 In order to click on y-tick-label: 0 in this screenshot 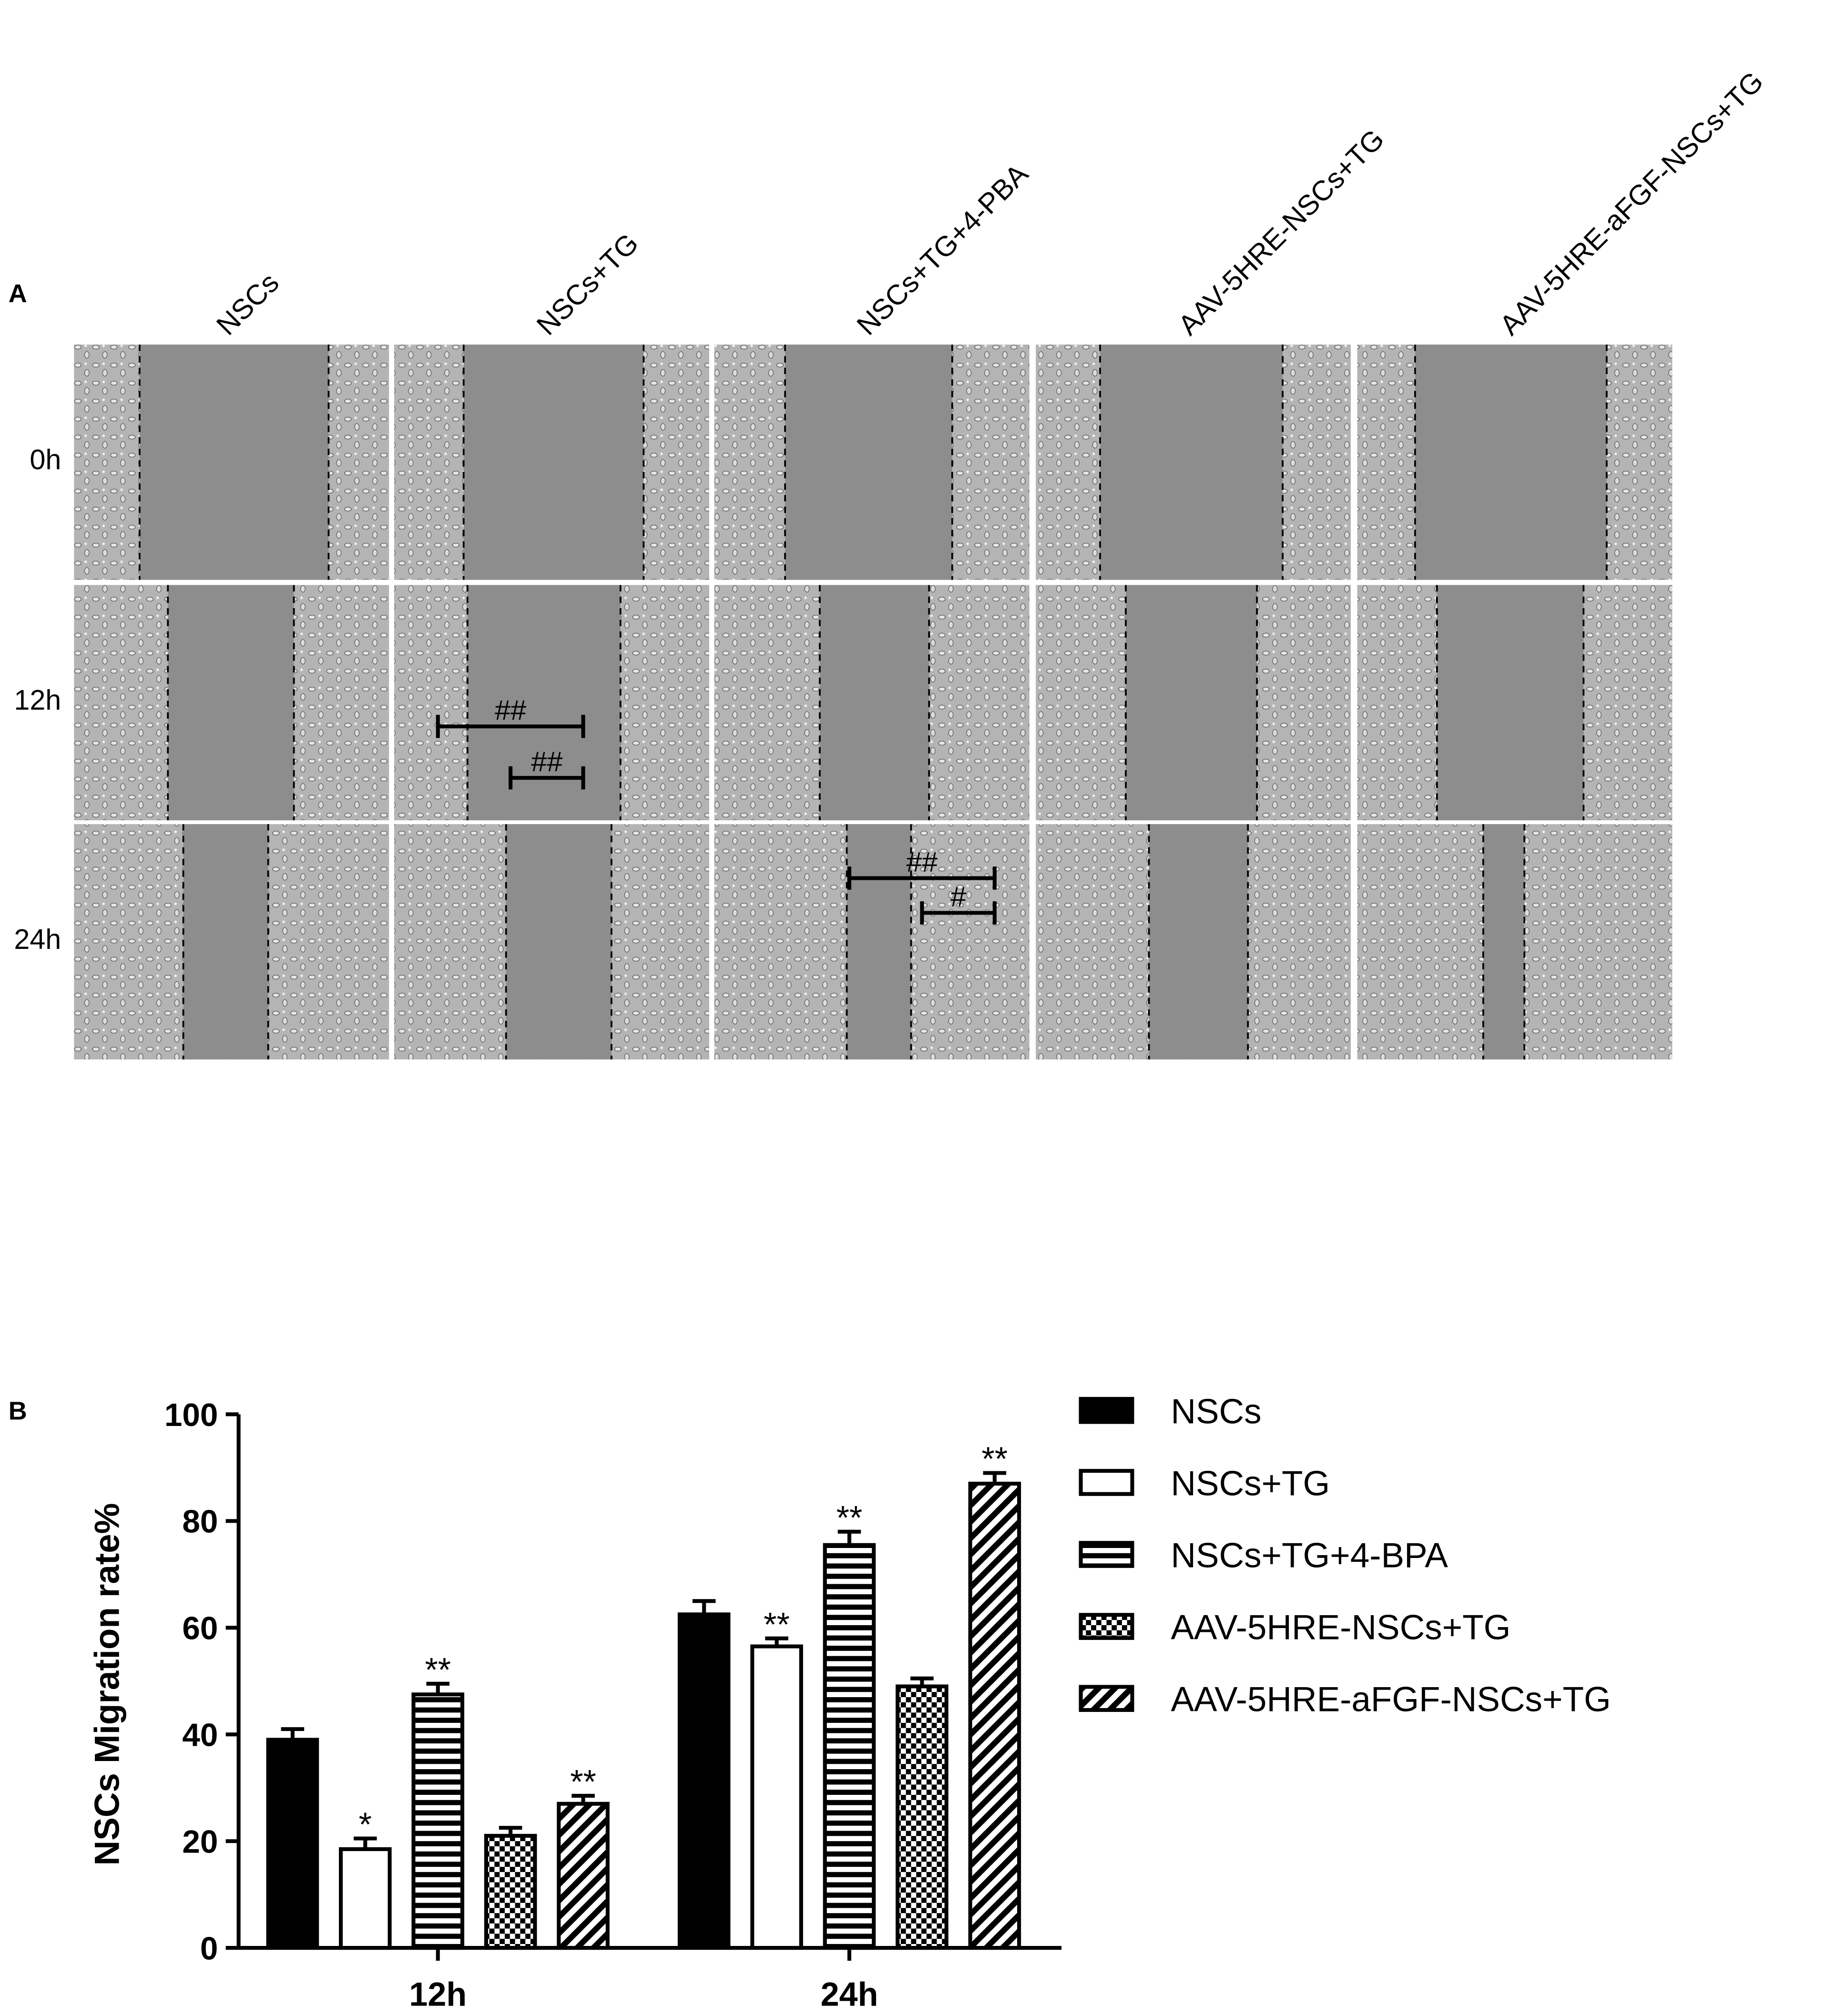, I will do `click(209, 1948)`.